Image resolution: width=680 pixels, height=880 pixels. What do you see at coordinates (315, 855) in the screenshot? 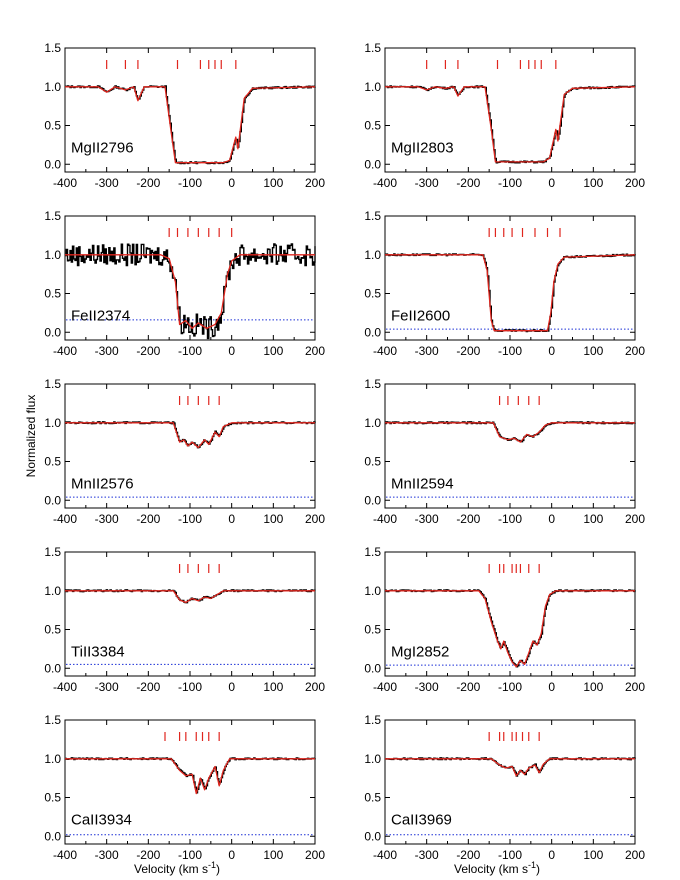
I see `panel-caii3934-xtick-label: 200` at bounding box center [315, 855].